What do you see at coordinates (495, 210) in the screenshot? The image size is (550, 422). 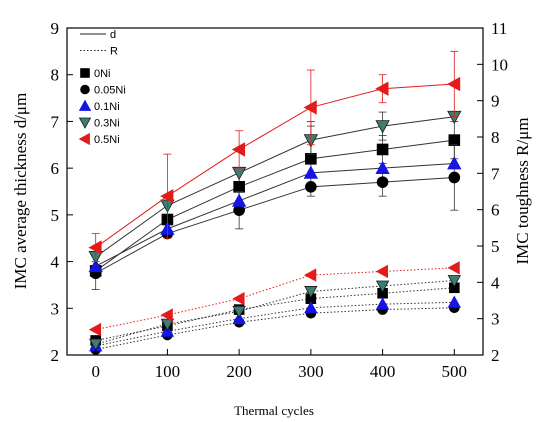 I see `y-right-tick-label: 6` at bounding box center [495, 210].